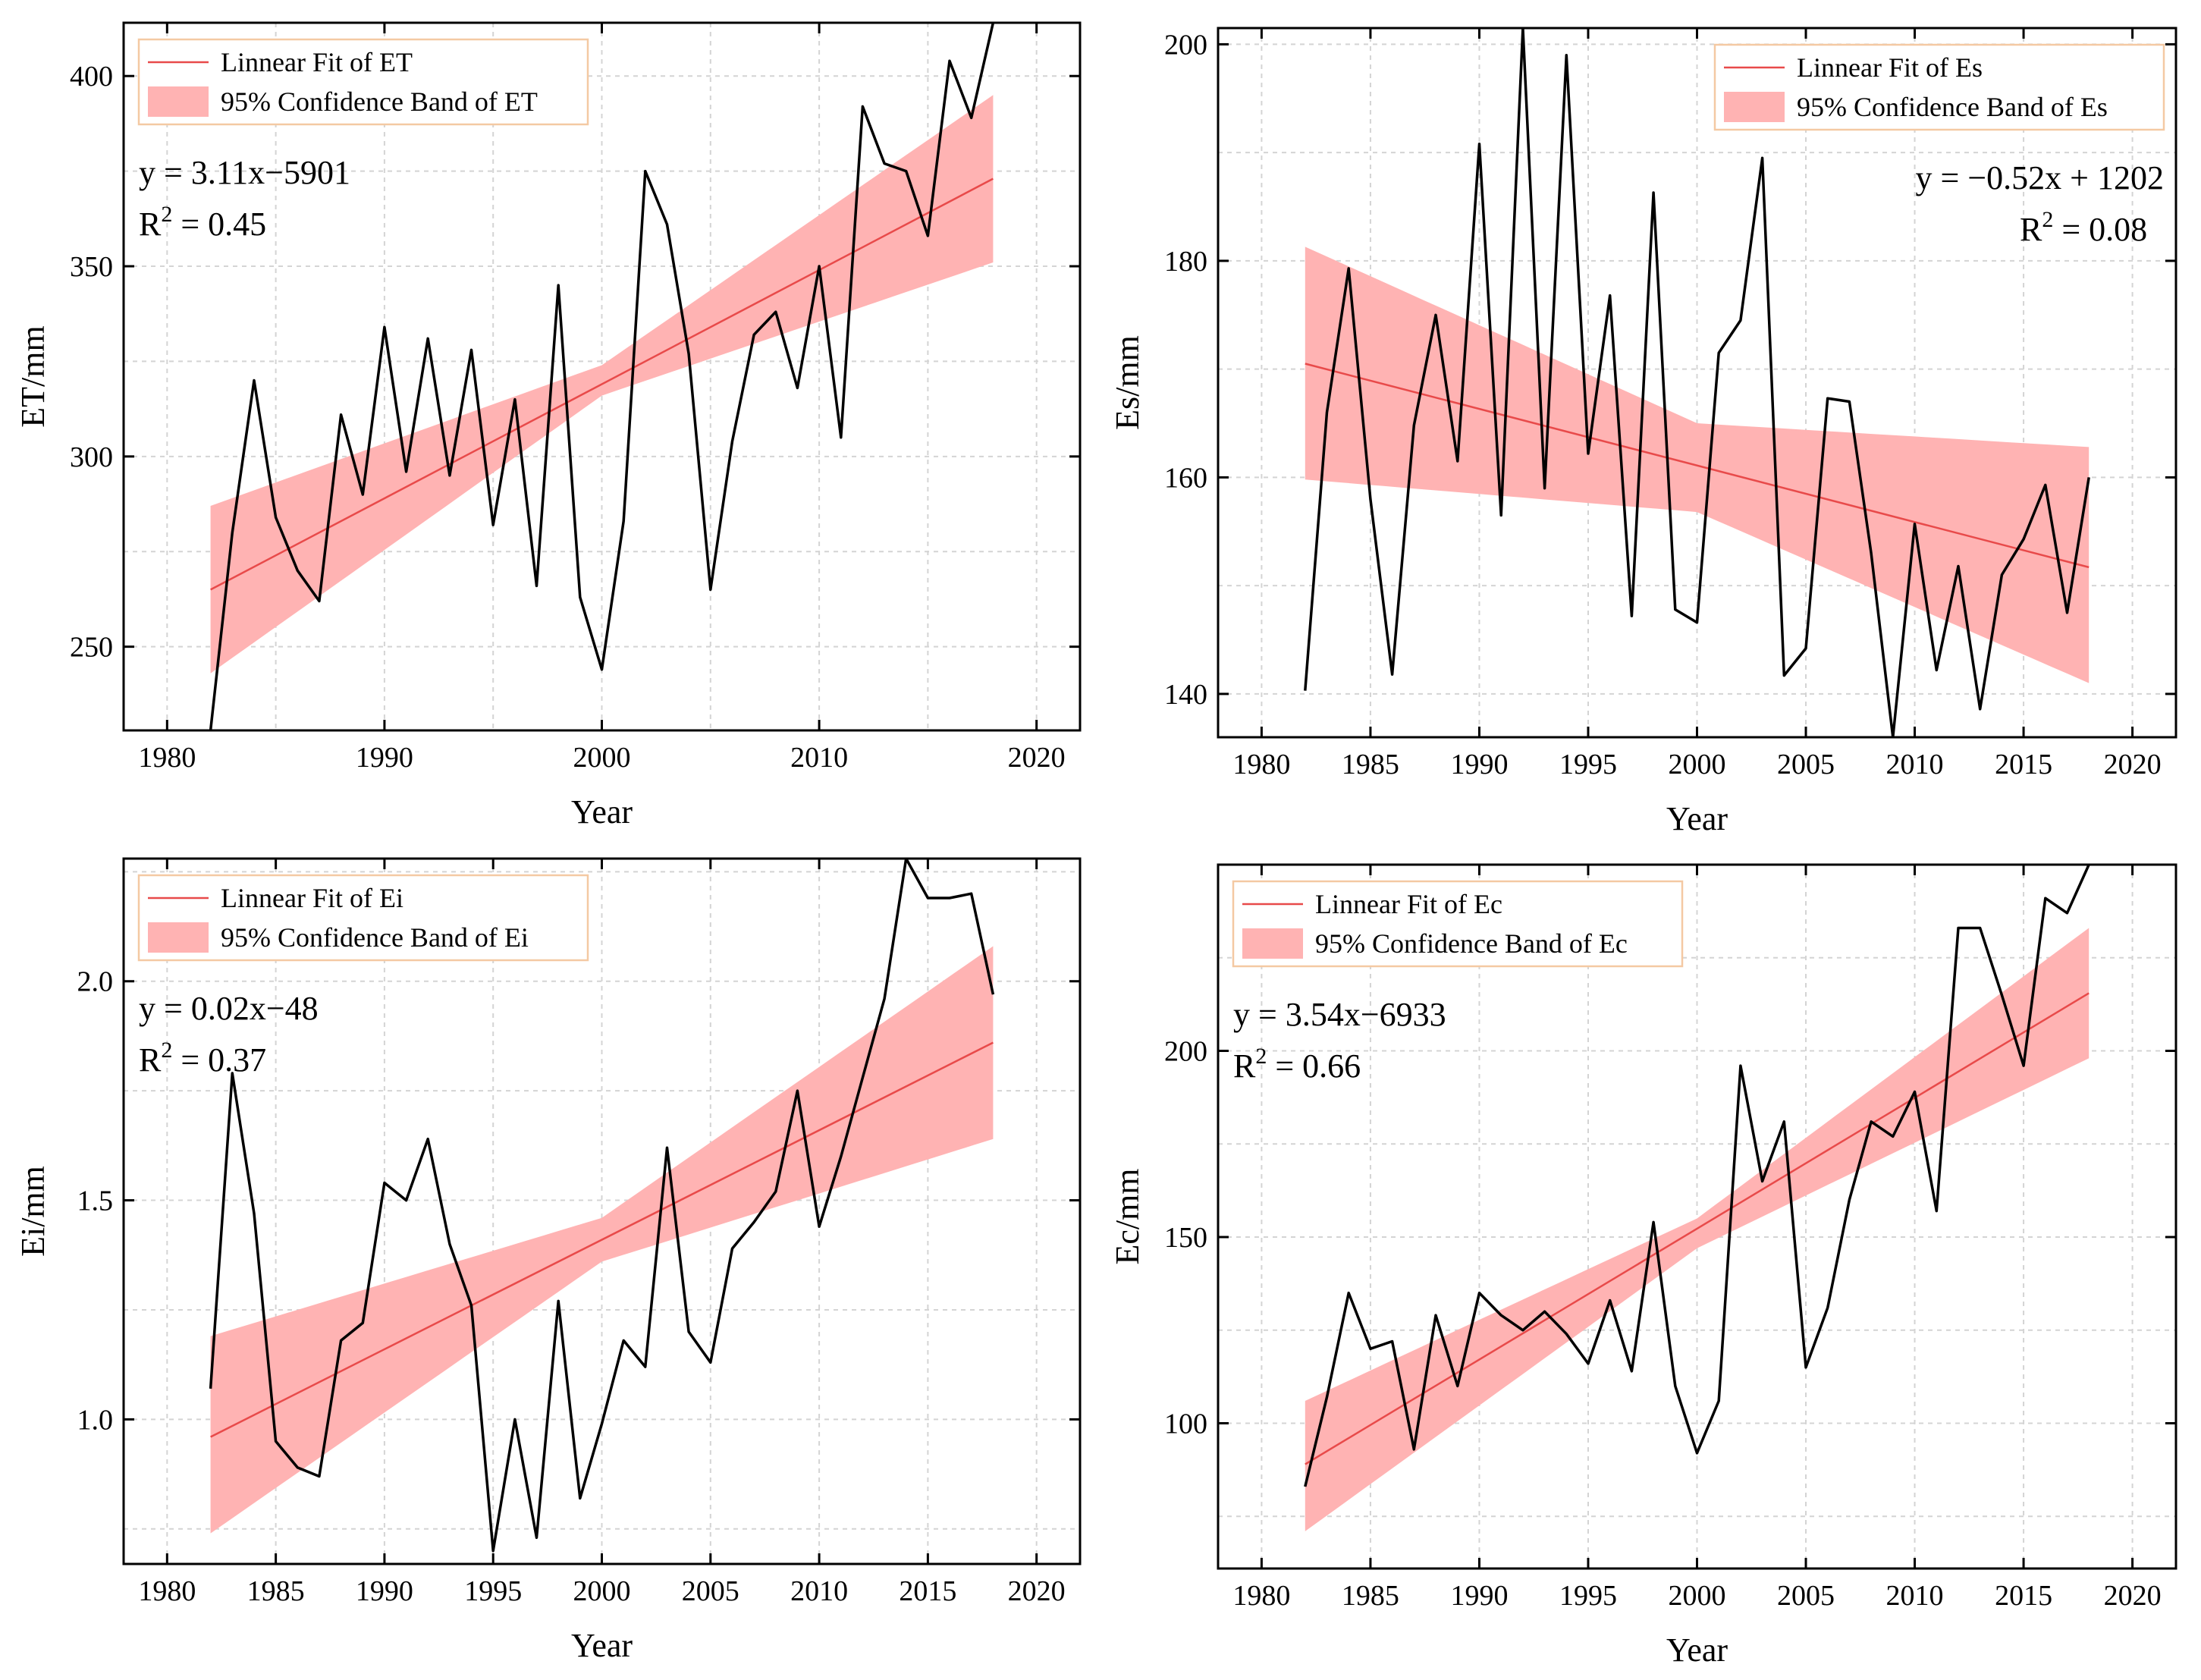  Describe the element at coordinates (219, 224) in the screenshot. I see `r-squared-value: = 0.45` at that location.